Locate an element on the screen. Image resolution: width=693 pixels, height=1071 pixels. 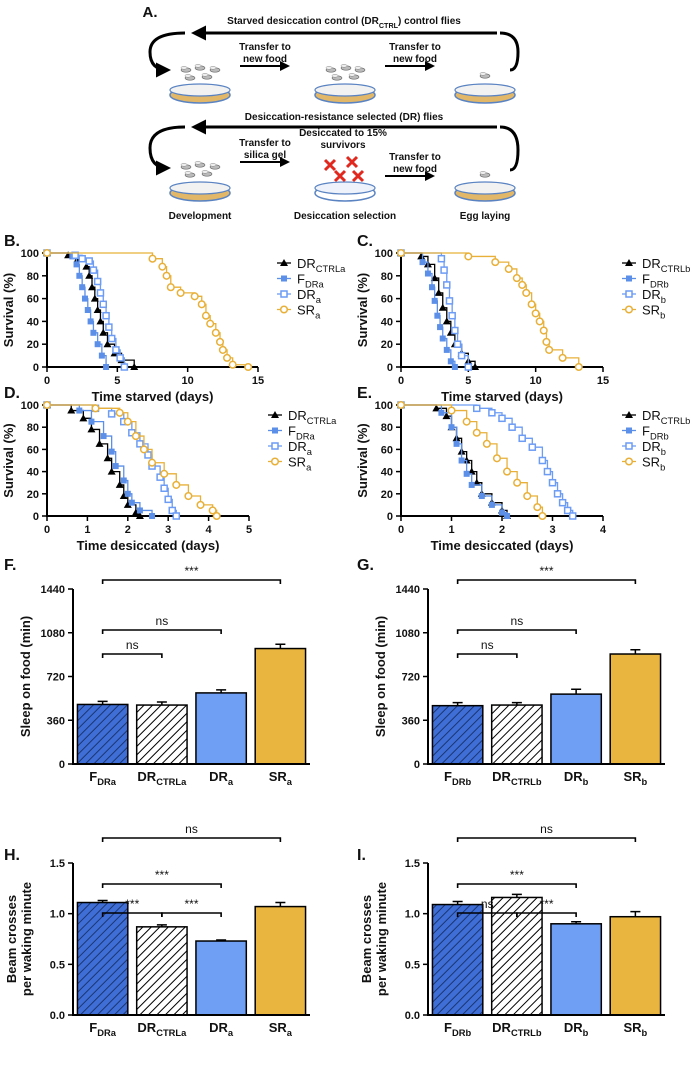
text-piece: 1 is located at coordinates (87, 530).